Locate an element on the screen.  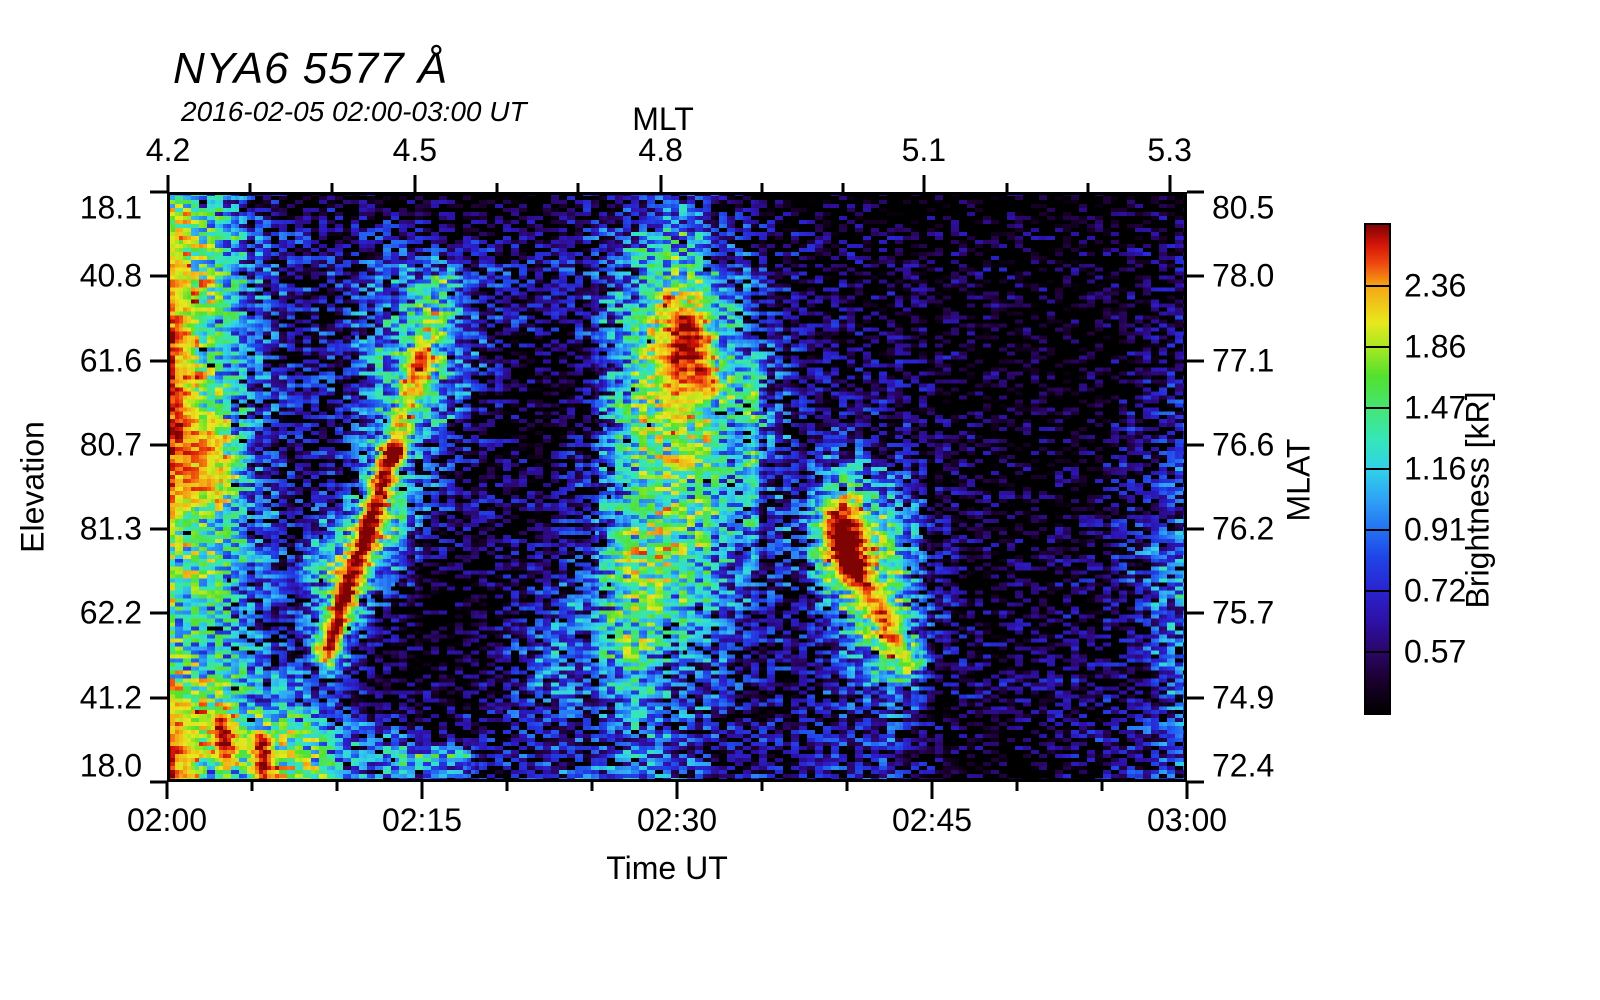
left-tick-label: 41.2 is located at coordinates (110, 697).